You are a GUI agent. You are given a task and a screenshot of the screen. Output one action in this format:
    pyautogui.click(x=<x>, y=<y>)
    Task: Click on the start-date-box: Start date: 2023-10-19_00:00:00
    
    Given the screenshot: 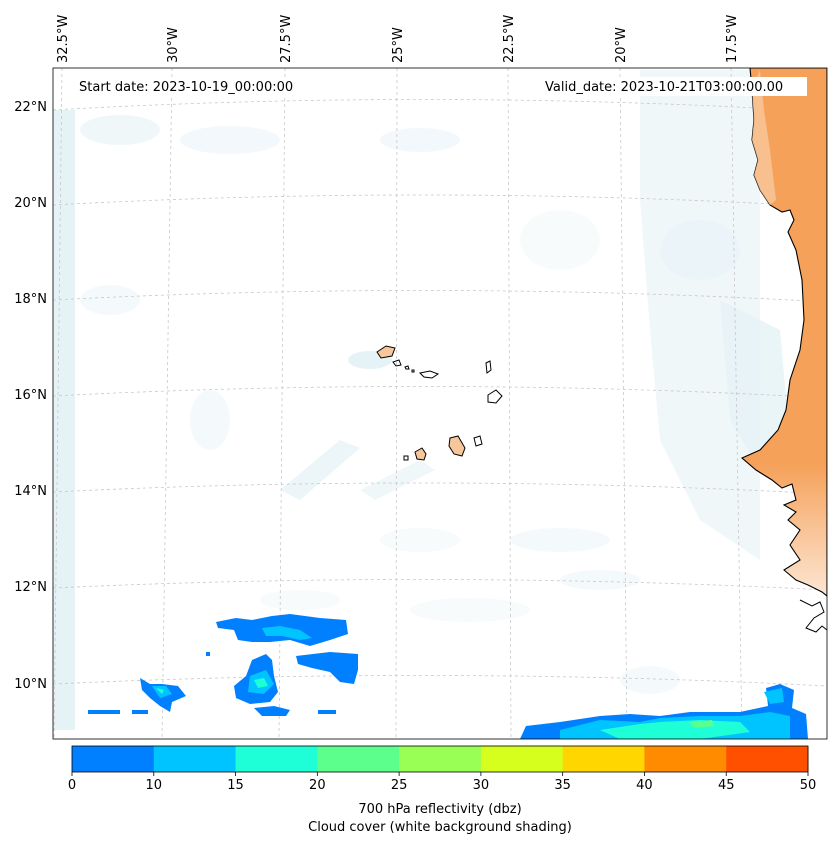 What is the action you would take?
    pyautogui.click(x=192, y=86)
    